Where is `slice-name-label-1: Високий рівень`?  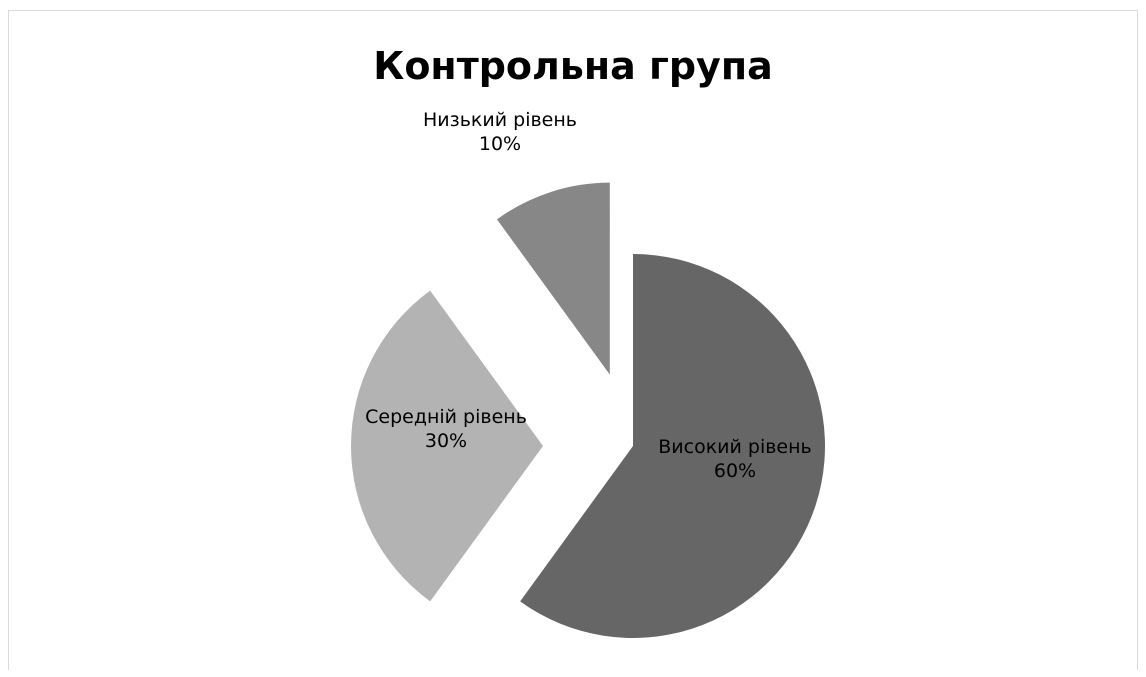 slice-name-label-1: Високий рівень is located at coordinates (735, 447).